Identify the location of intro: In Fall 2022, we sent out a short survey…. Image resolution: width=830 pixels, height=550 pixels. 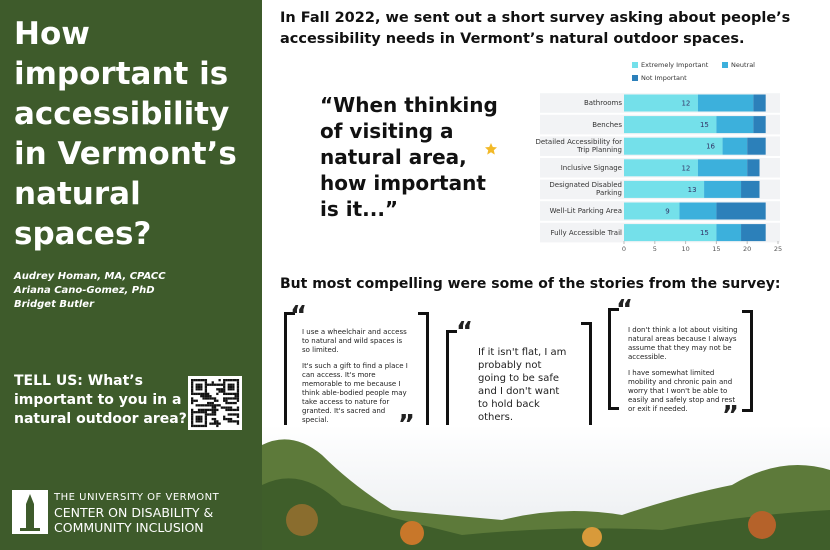
(535, 28).